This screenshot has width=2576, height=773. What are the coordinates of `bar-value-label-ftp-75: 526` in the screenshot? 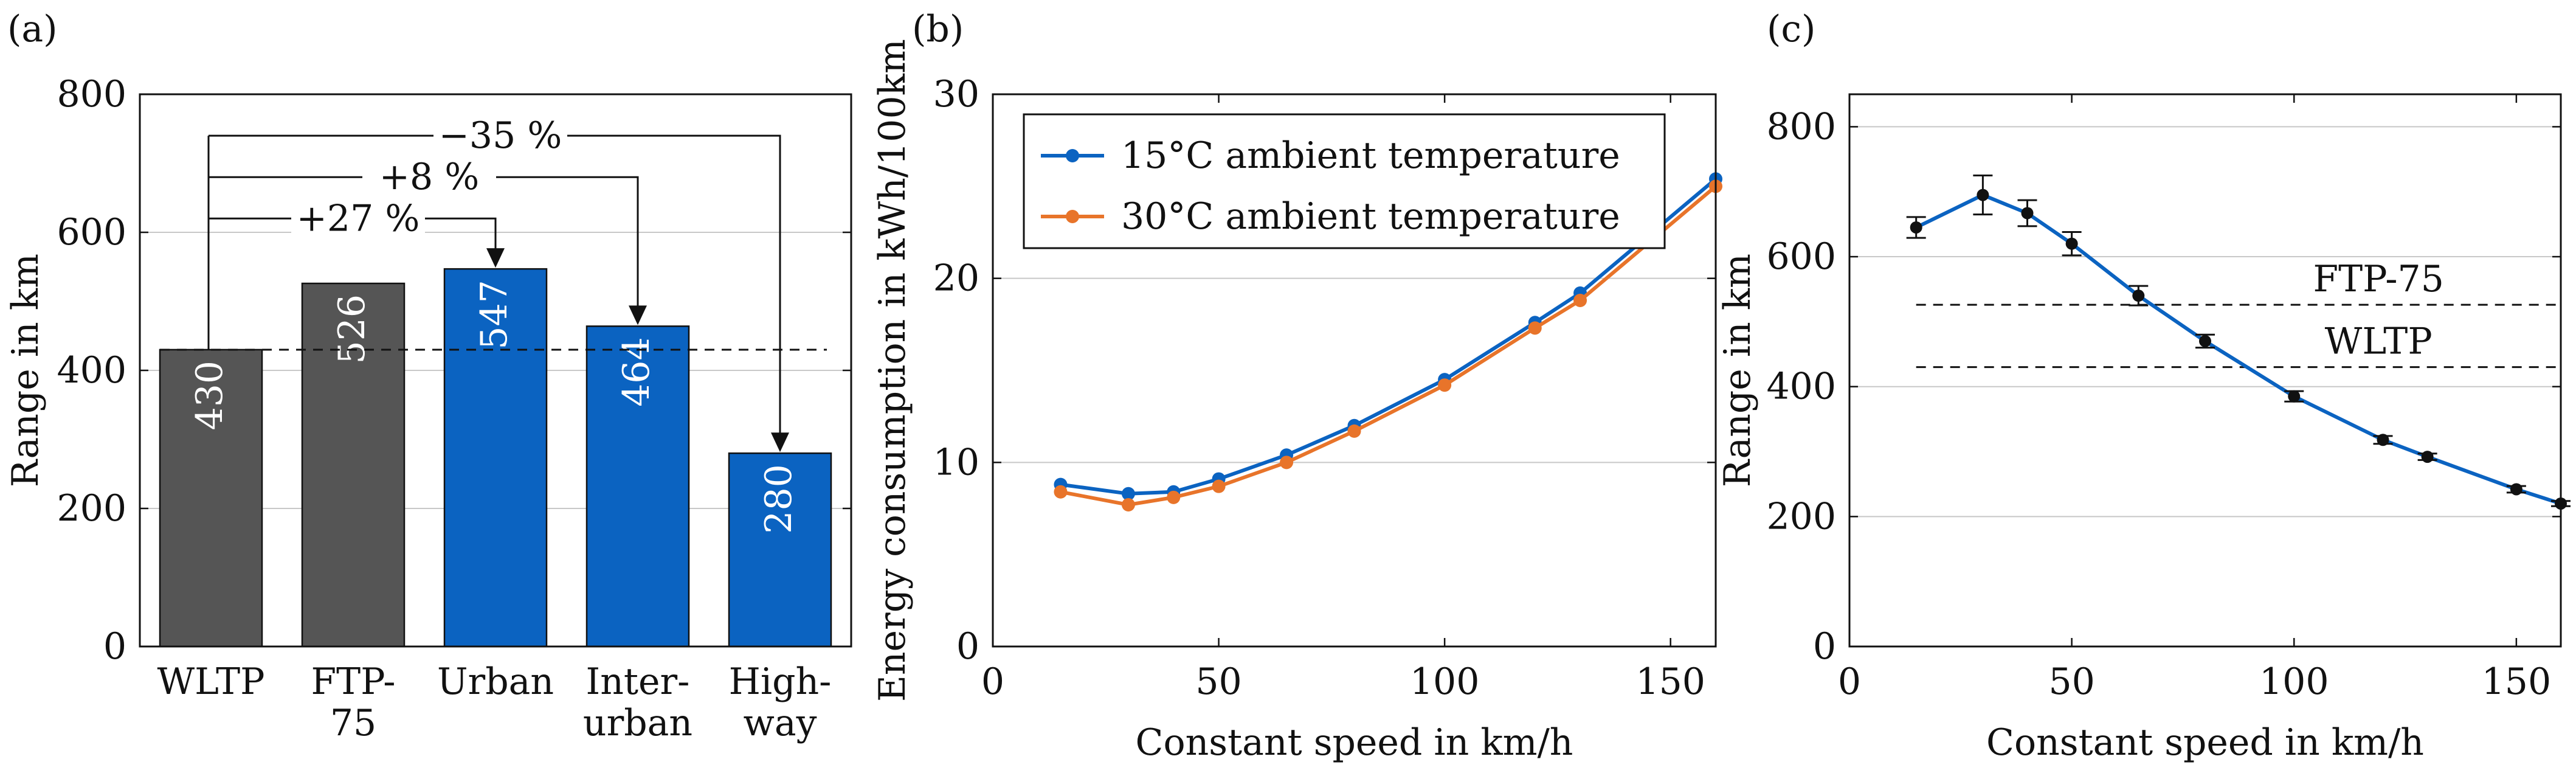 It's located at (352, 329).